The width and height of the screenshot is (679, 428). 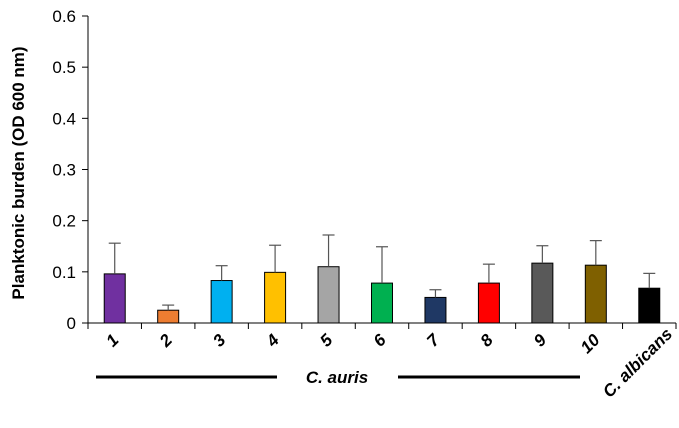 I want to click on x-tick-label: 1, so click(x=112, y=340).